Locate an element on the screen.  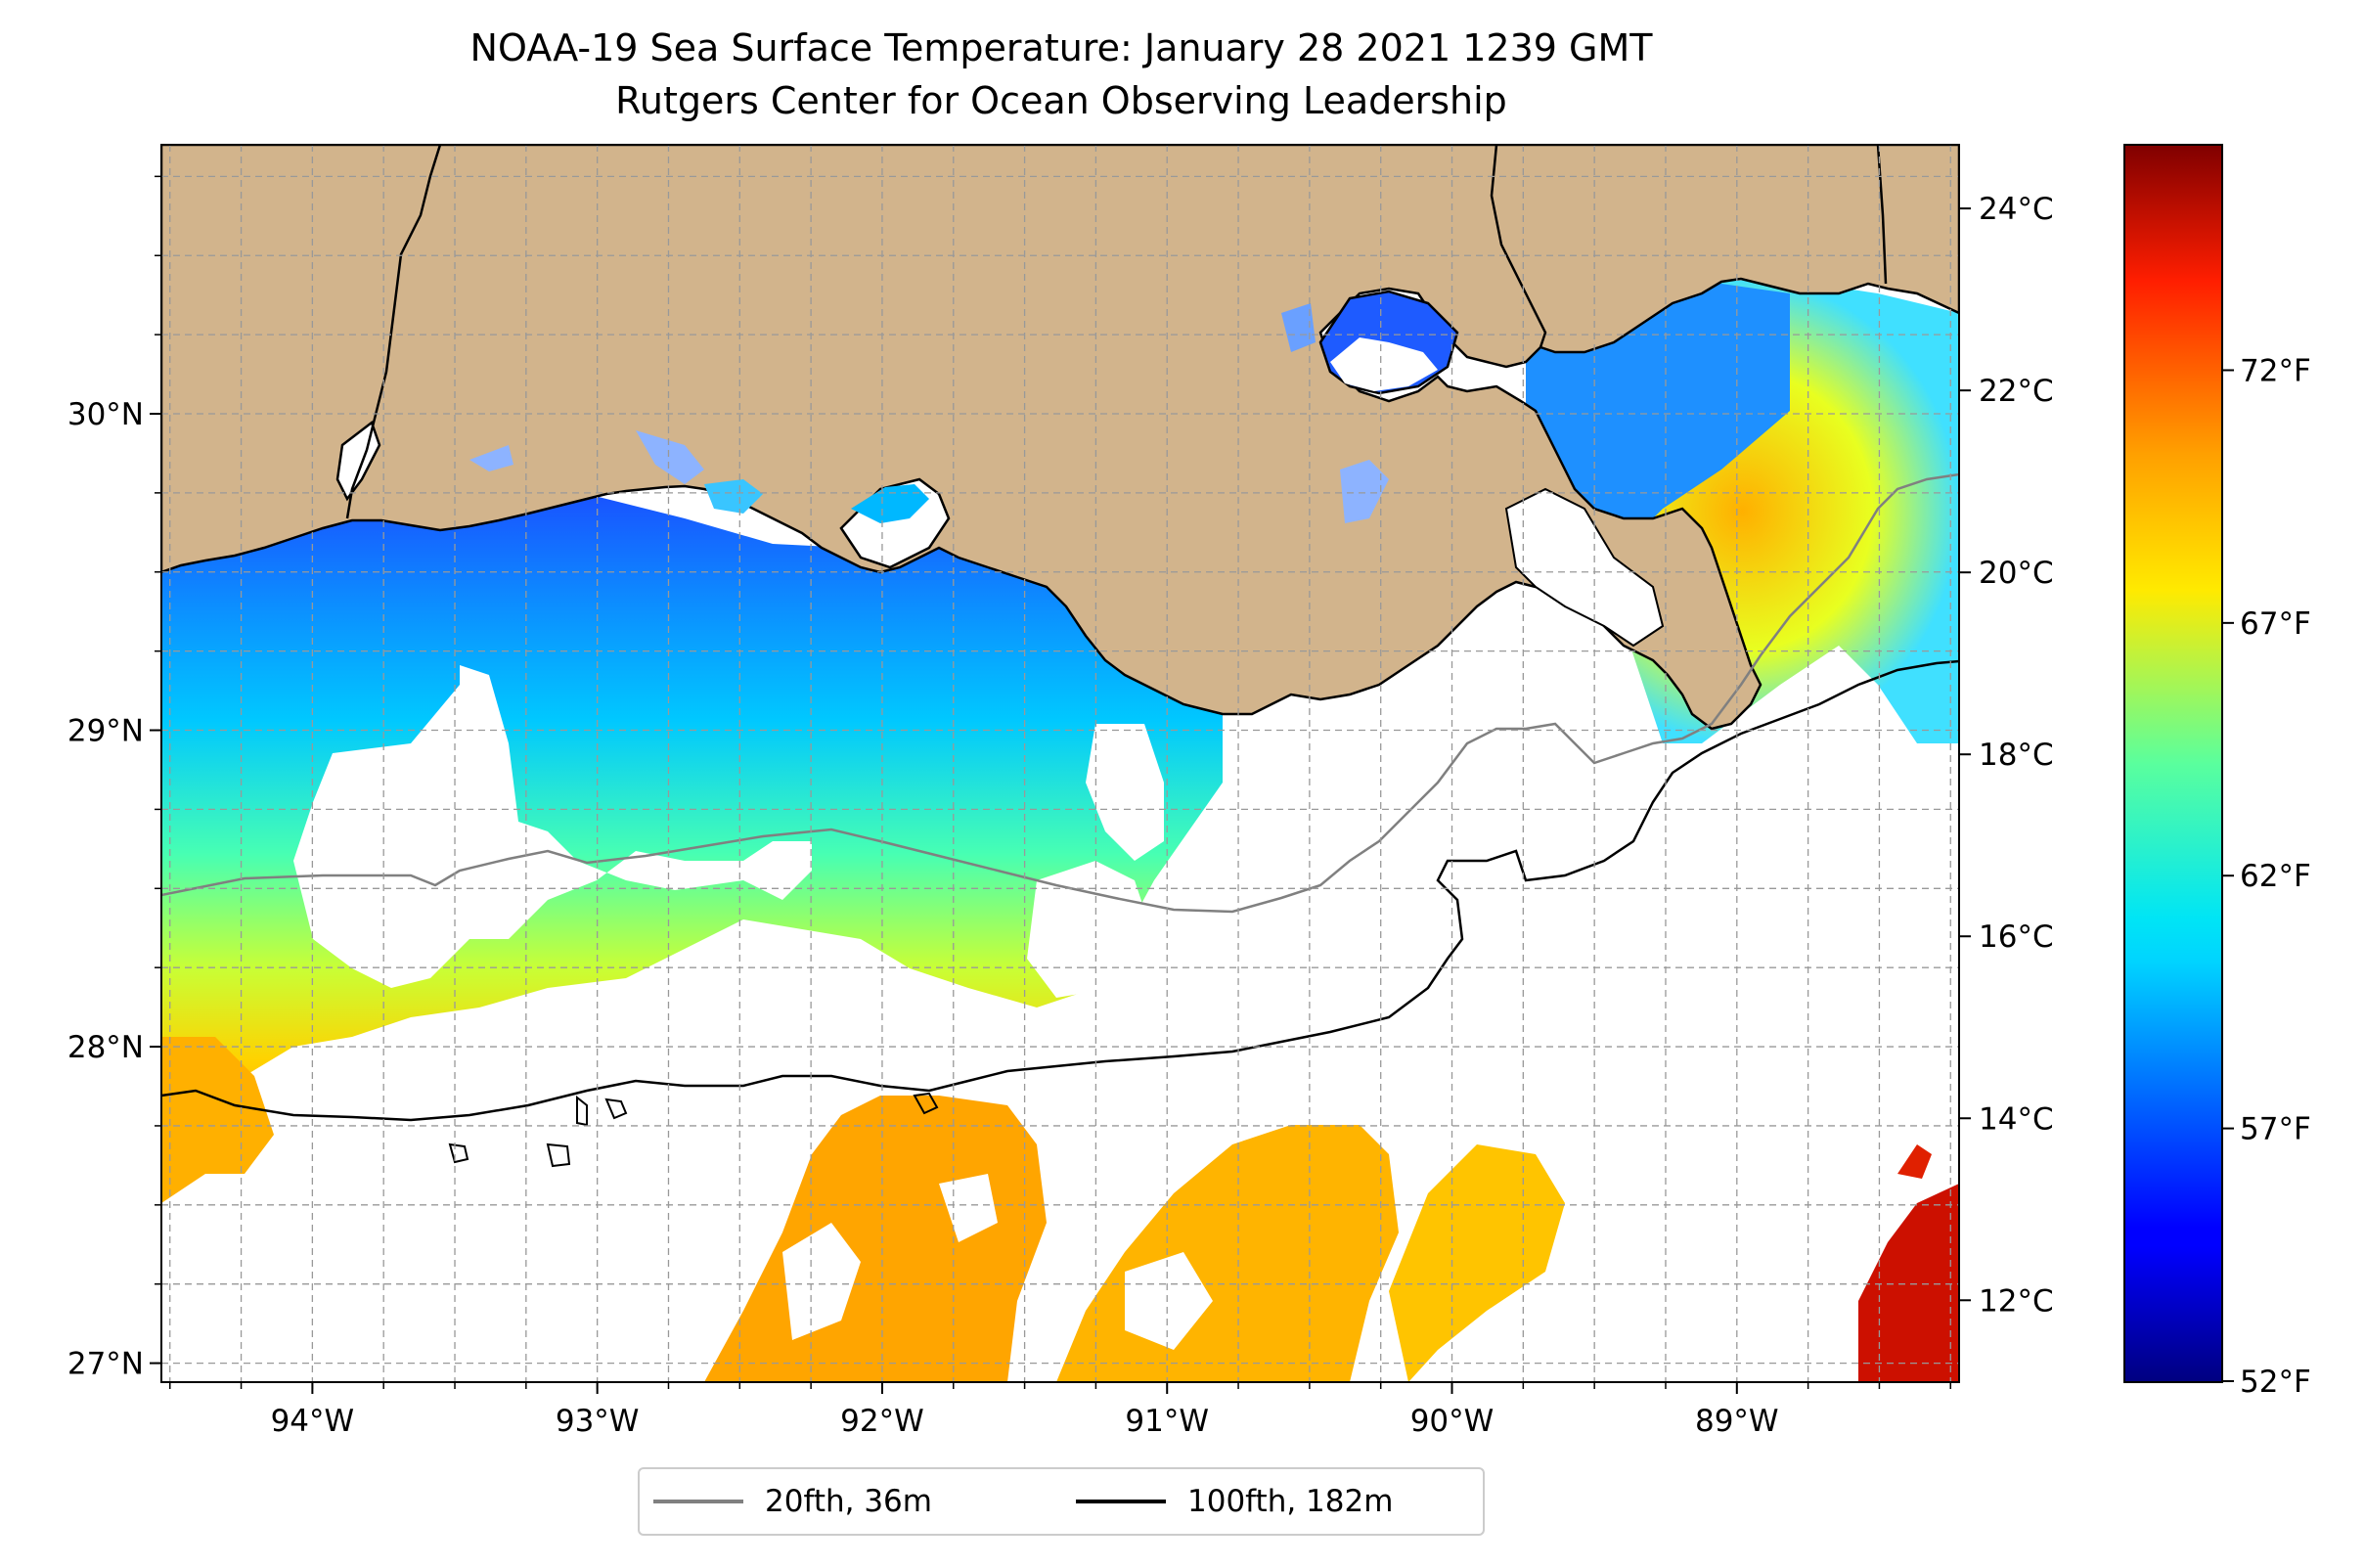
fahrenheit-tick-label: 67°F is located at coordinates (2275, 624).